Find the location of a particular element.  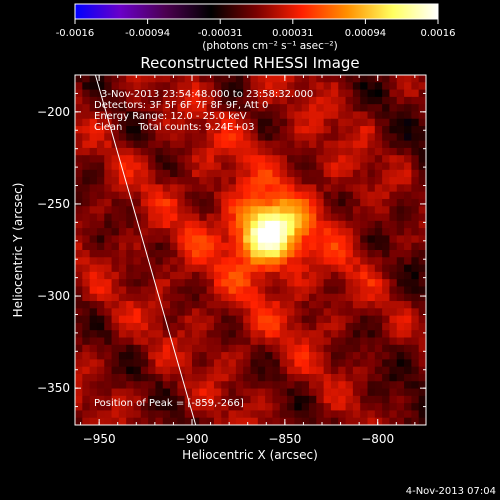

colorbar-tick-label: 0.00094 is located at coordinates (365, 33).